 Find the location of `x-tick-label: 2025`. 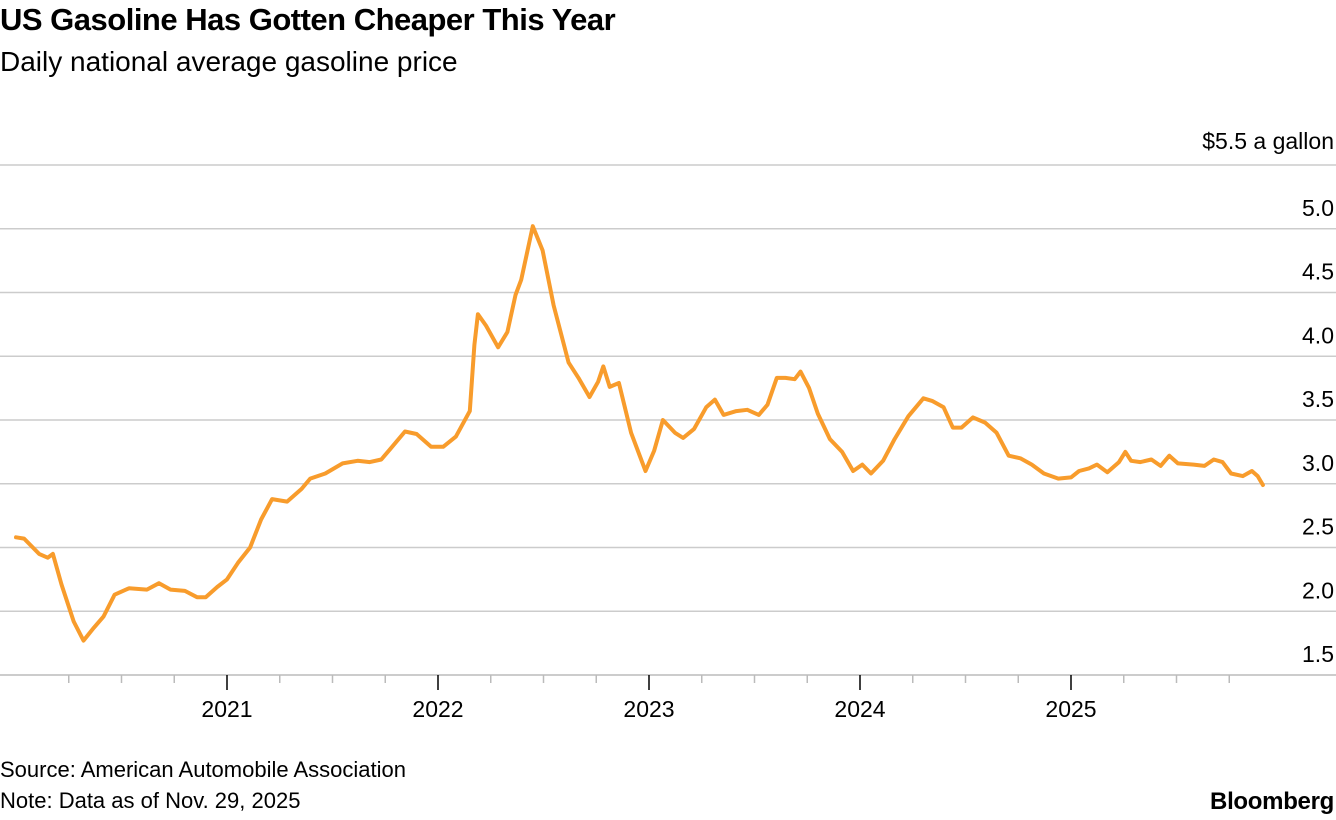

x-tick-label: 2025 is located at coordinates (1070, 709).